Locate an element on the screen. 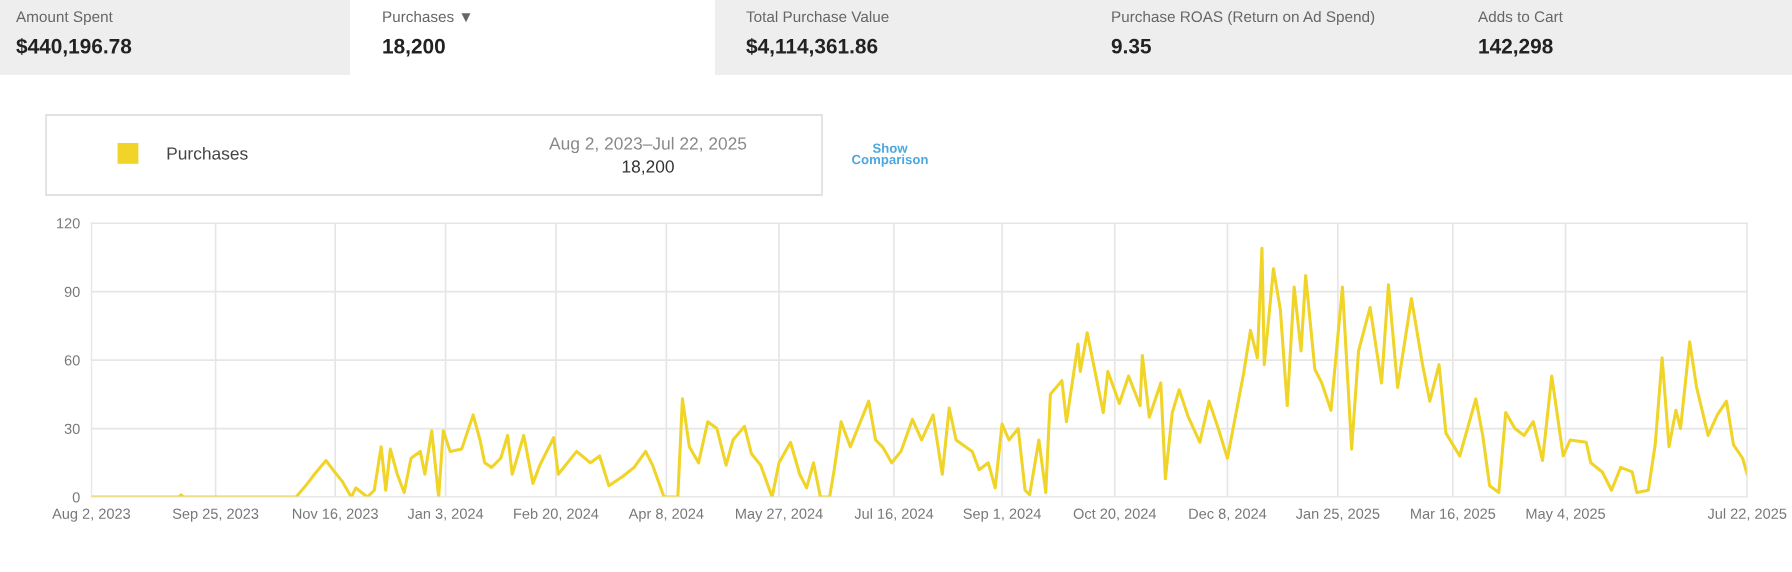 The width and height of the screenshot is (1792, 572). x-tick-label: Apr 8, 2024 is located at coordinates (666, 515).